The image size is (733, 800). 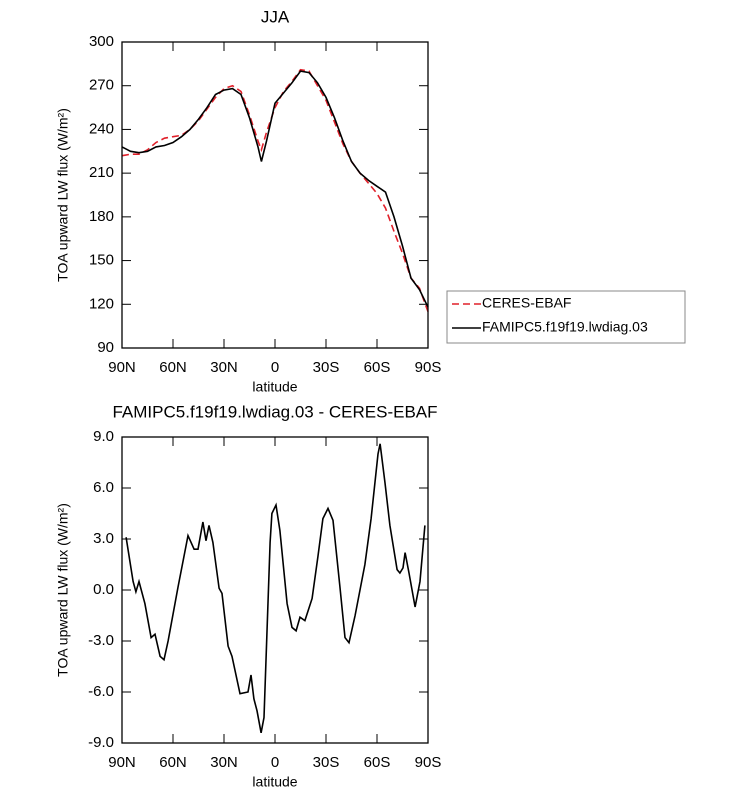 I want to click on y-tick-label: 210, so click(x=101, y=172).